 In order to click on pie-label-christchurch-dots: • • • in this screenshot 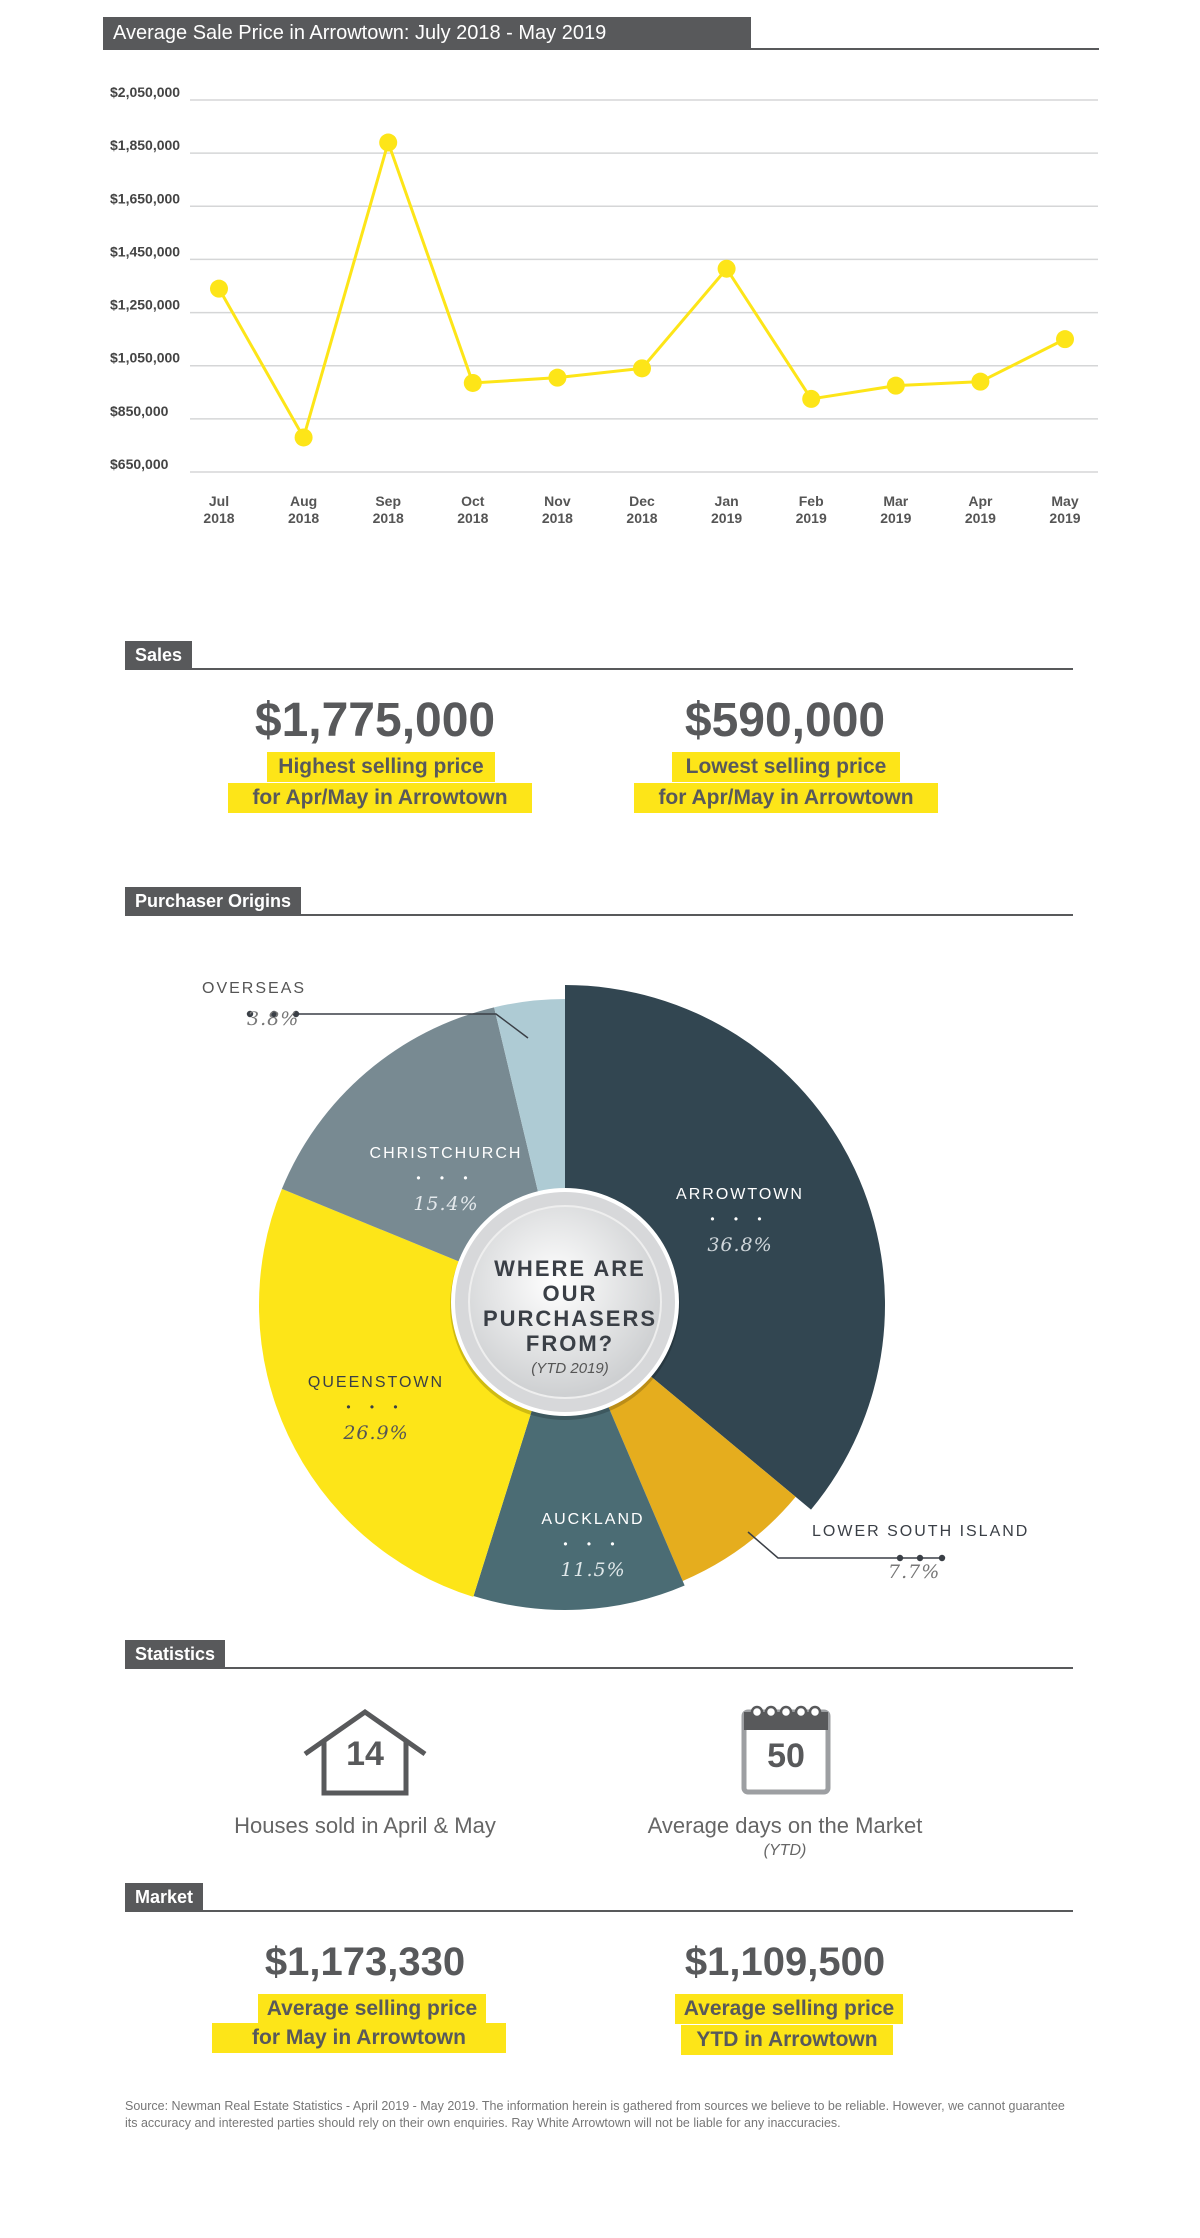, I will do `click(446, 1178)`.